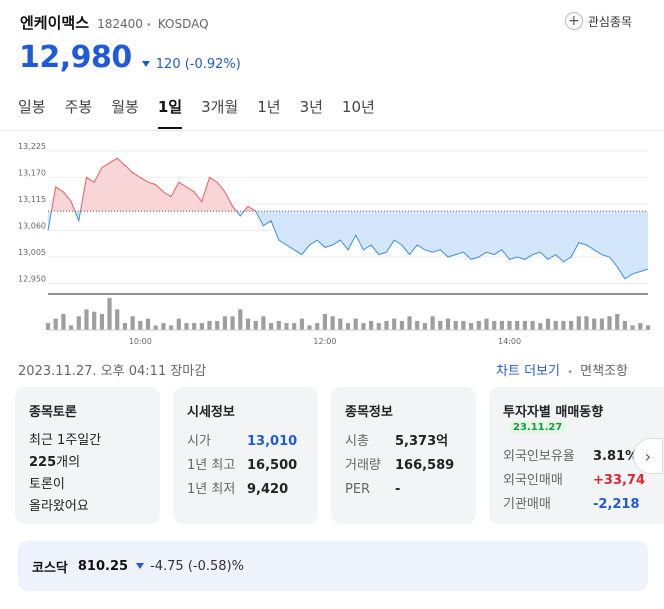 The image size is (664, 609). What do you see at coordinates (311, 107) in the screenshot?
I see `period-tab: 3년` at bounding box center [311, 107].